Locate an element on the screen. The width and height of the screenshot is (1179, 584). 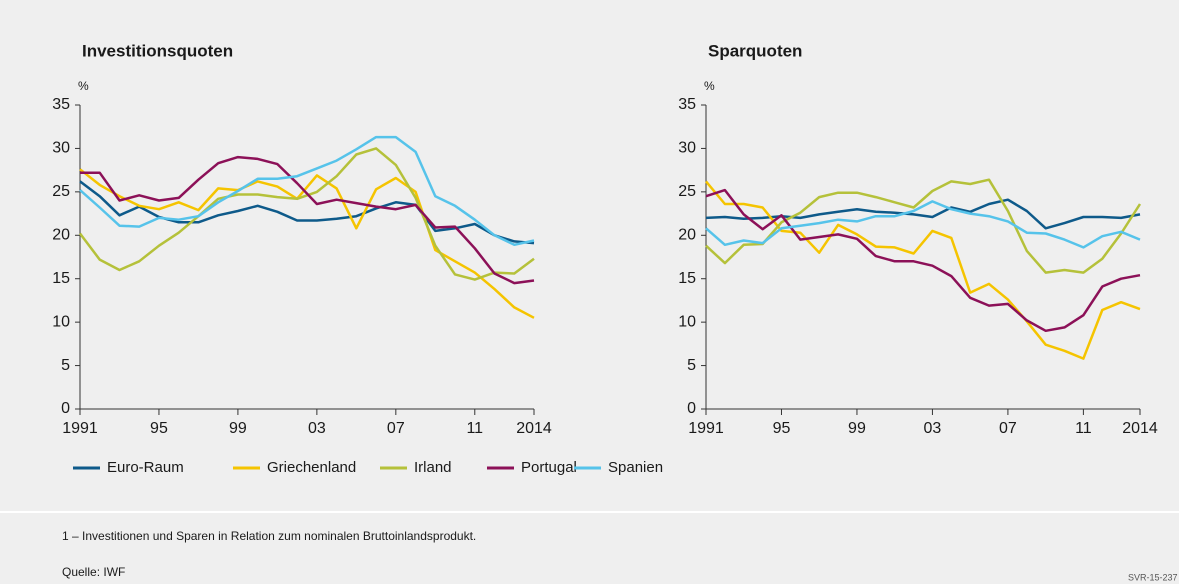
chart-title: Investitionsquoten is located at coordinates (157, 50).